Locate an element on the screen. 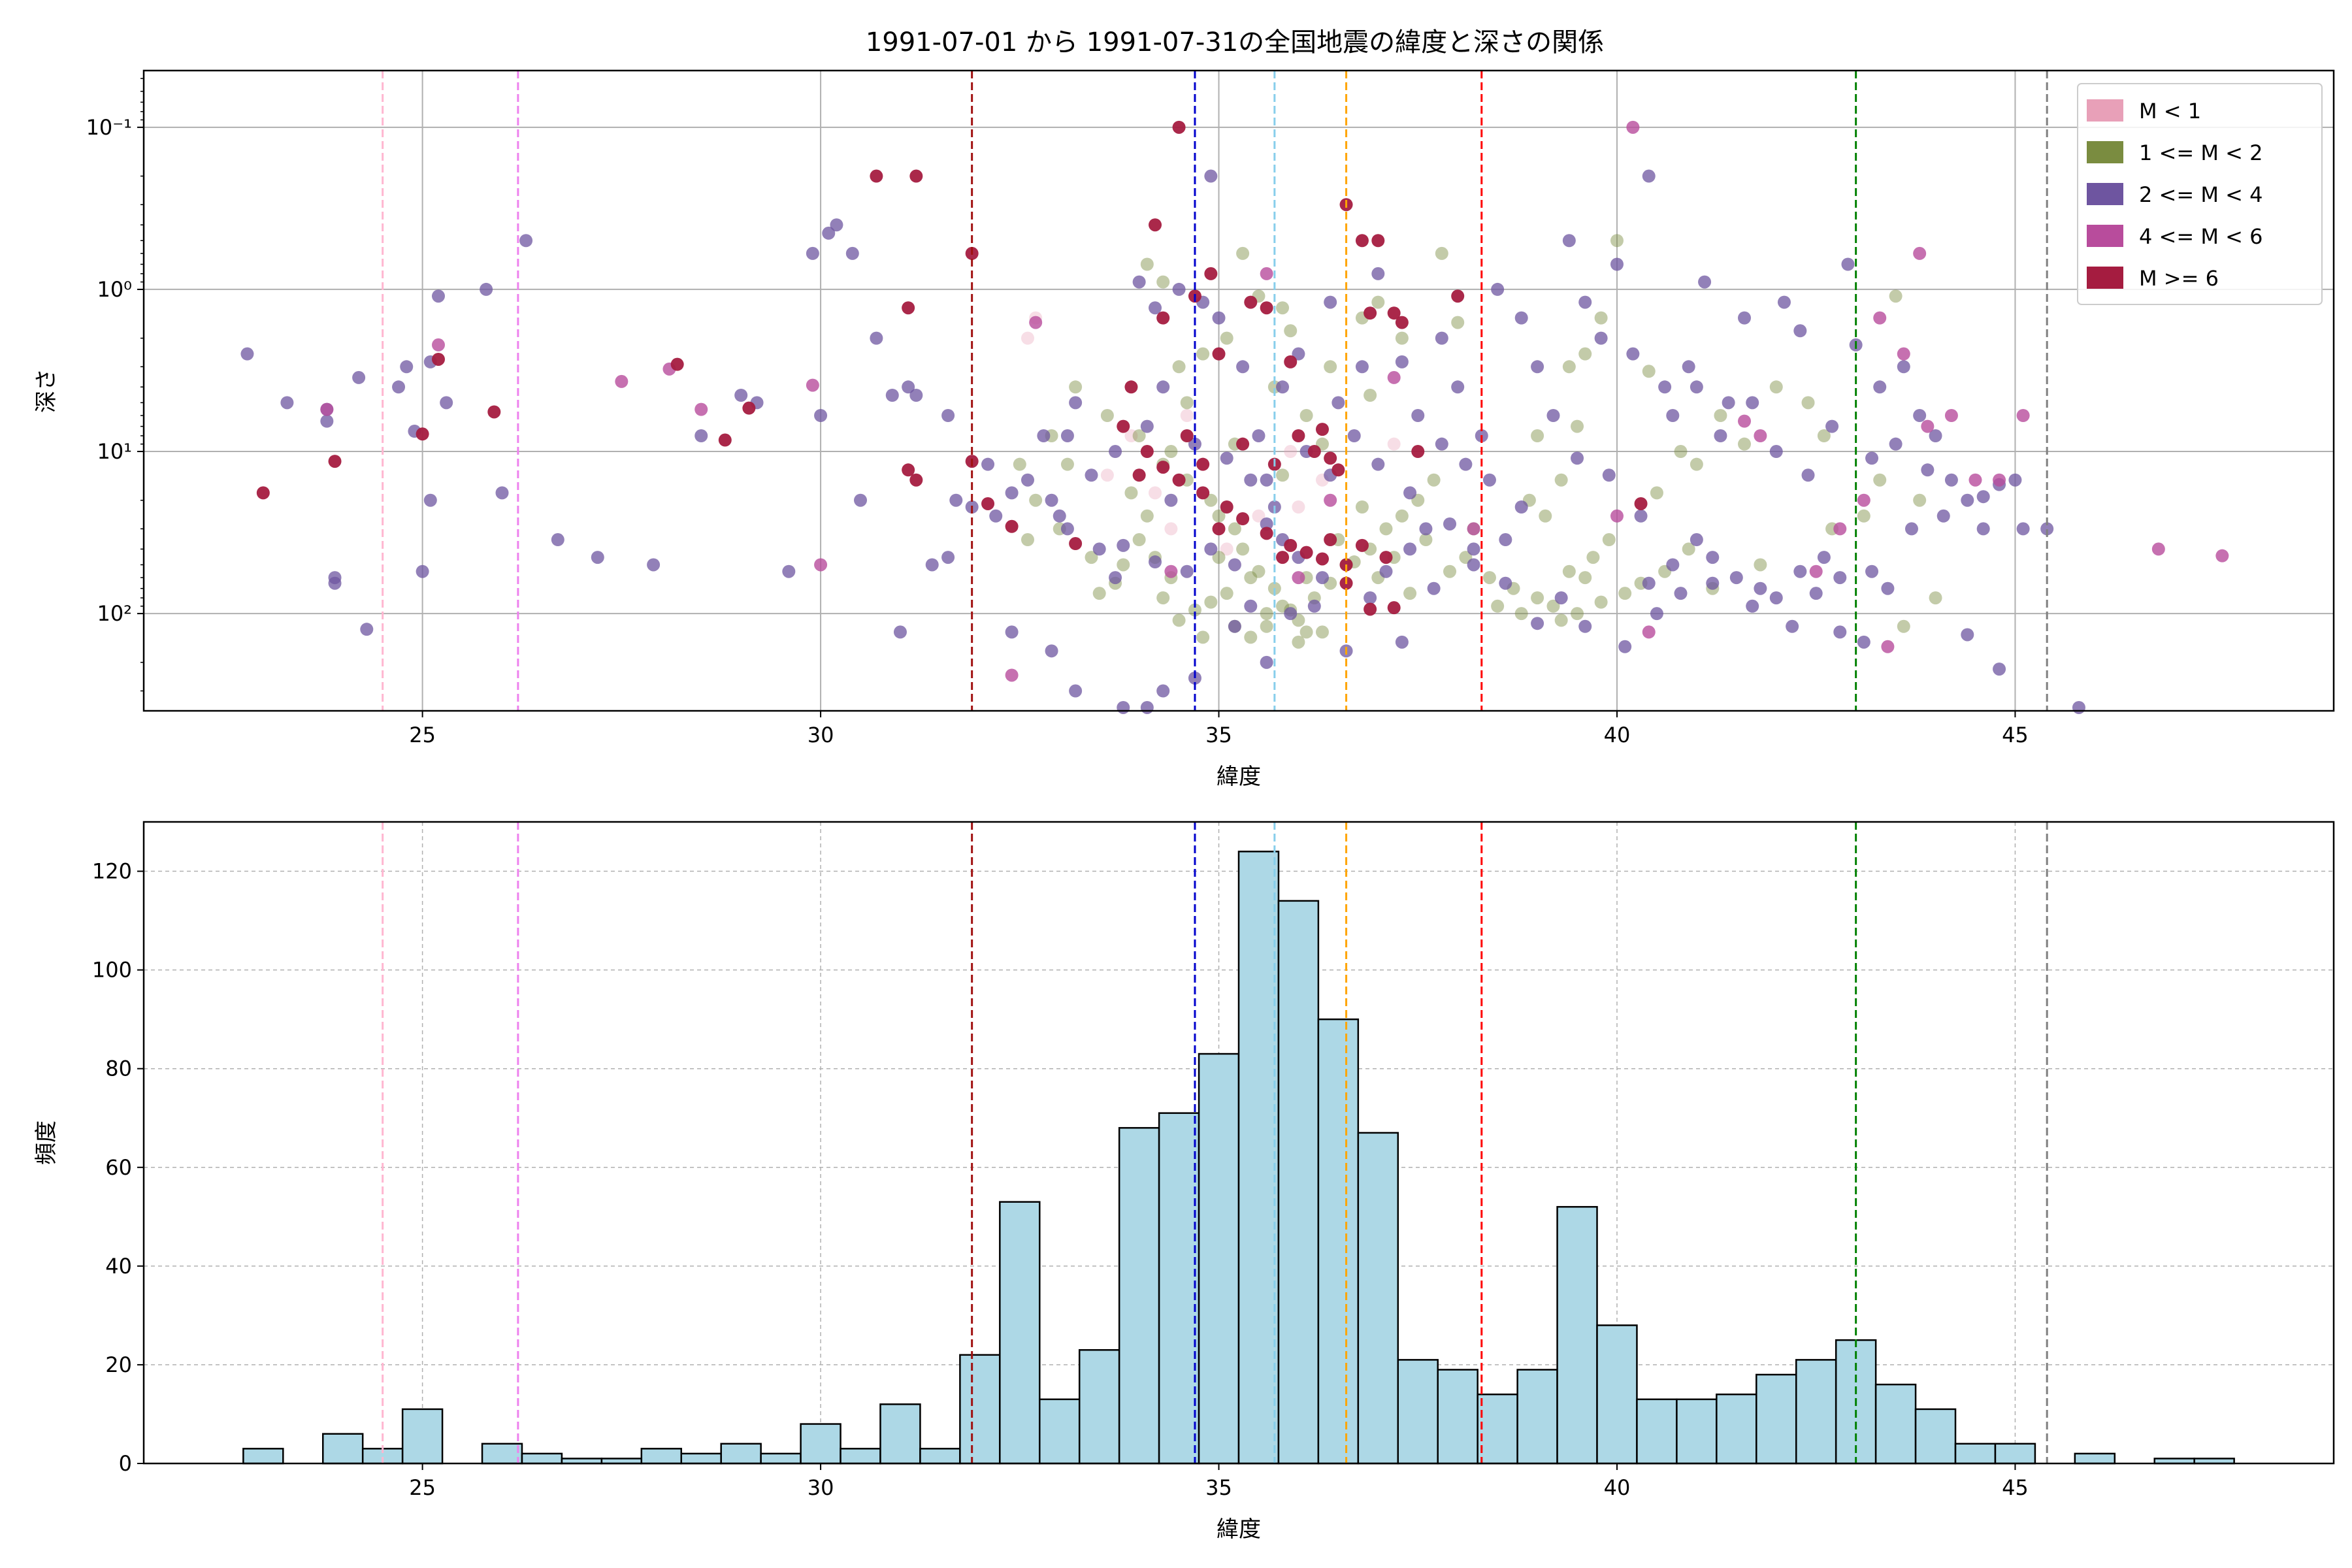 Image resolution: width=2352 pixels, height=1568 pixels. x-tick-label: 35 is located at coordinates (1218, 735).